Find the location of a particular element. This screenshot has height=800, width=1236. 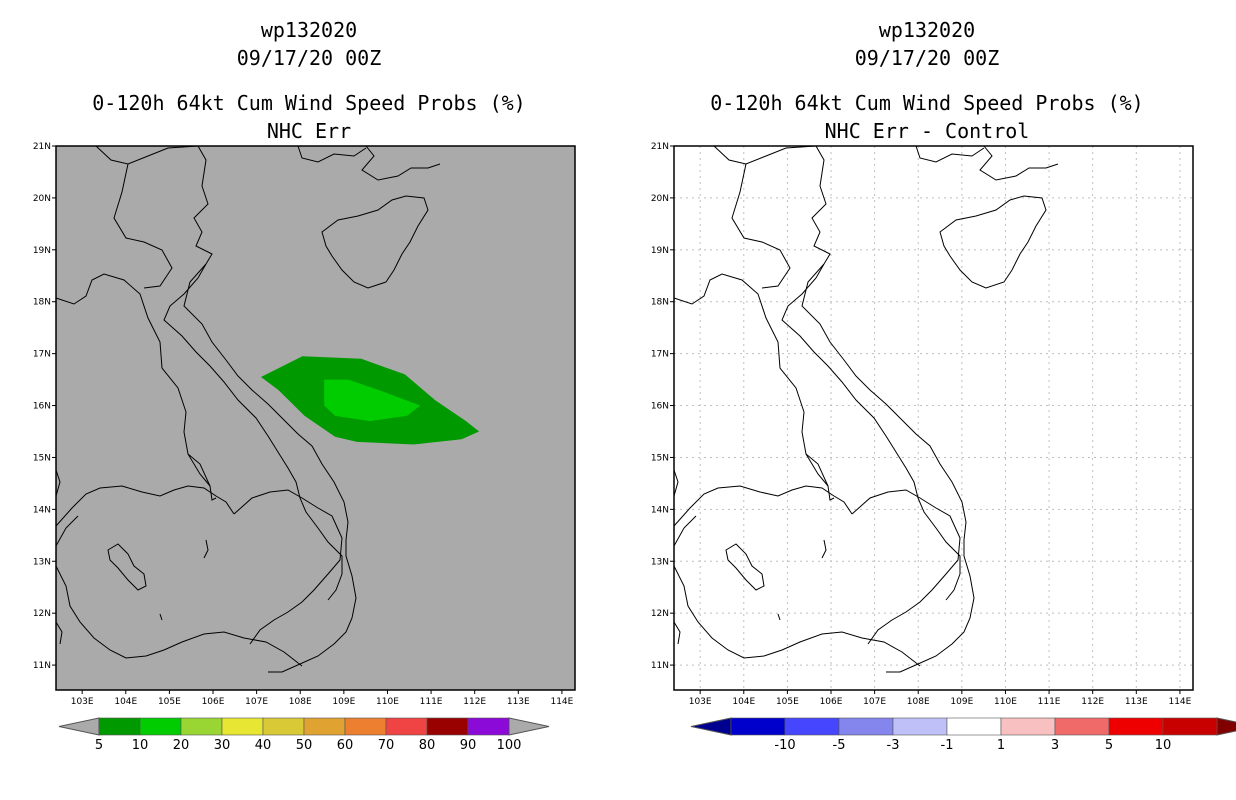

colorbar-label: -5 is located at coordinates (839, 745).